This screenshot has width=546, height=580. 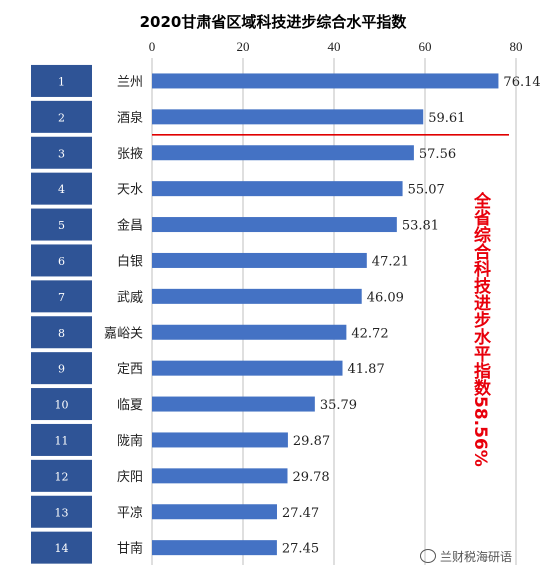 I want to click on rank-number: 2, so click(x=61, y=117).